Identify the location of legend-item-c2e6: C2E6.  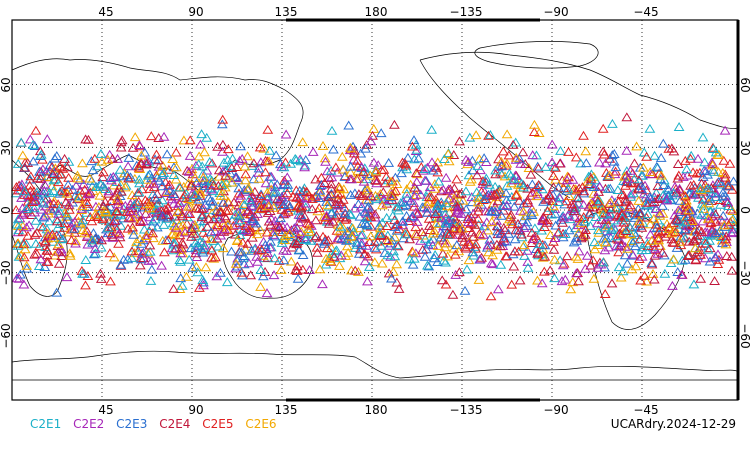
(261, 424).